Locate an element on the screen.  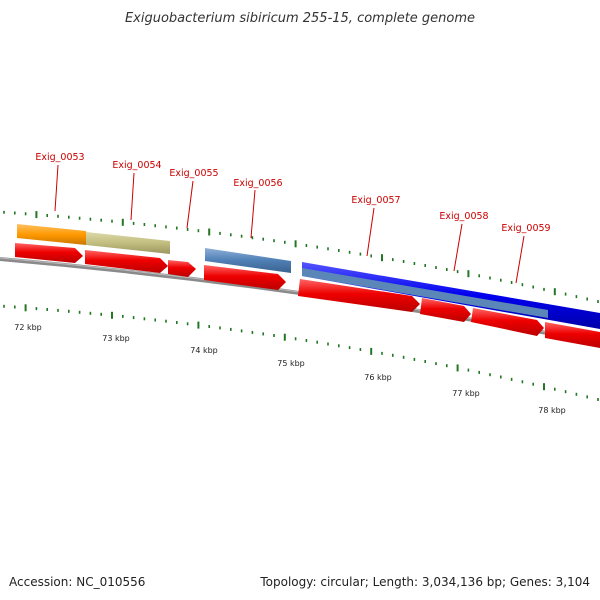
gene-label-exig-0058: Exig_0058 is located at coordinates (463, 216).